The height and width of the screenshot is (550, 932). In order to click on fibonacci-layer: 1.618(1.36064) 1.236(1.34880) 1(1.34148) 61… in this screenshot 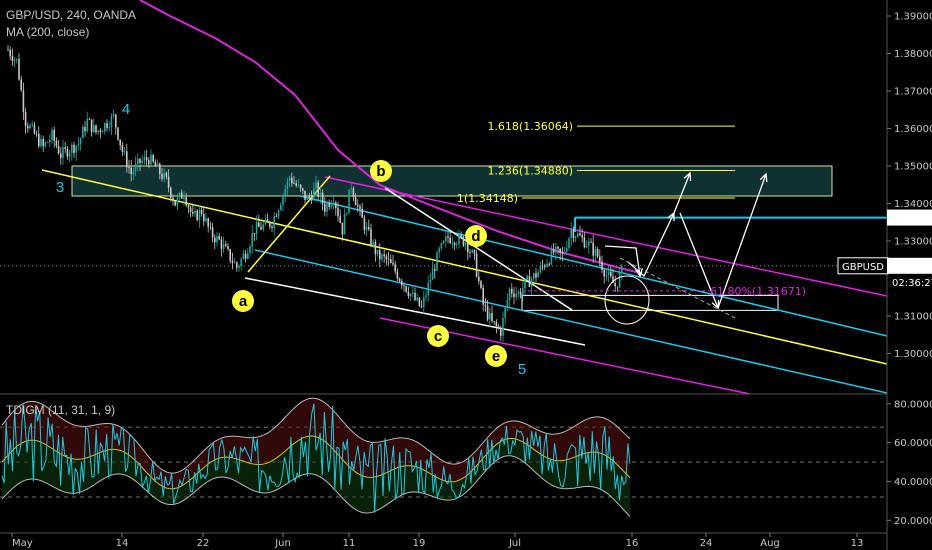, I will do `click(631, 209)`.